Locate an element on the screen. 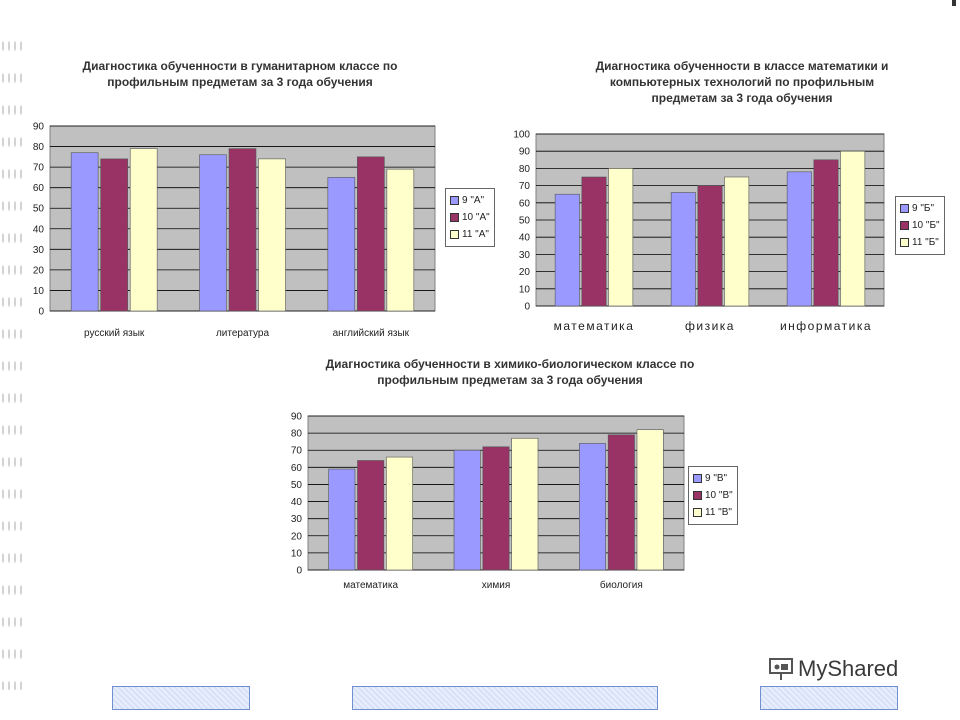 The image size is (960, 720). legend-label: 9 "А" is located at coordinates (473, 200).